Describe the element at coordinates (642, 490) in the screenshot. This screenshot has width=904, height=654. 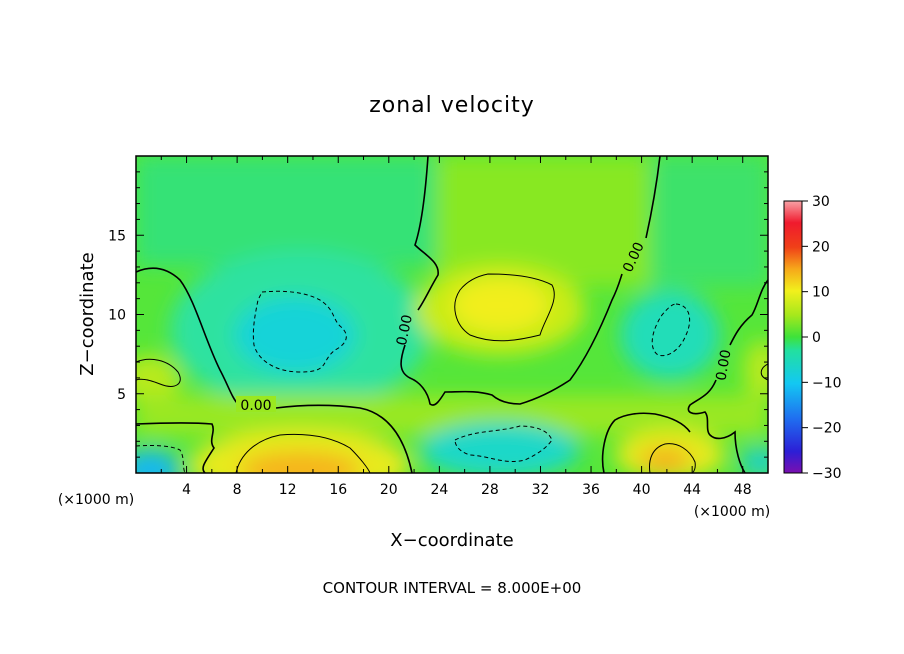
I see `x-tick-label: 40` at that location.